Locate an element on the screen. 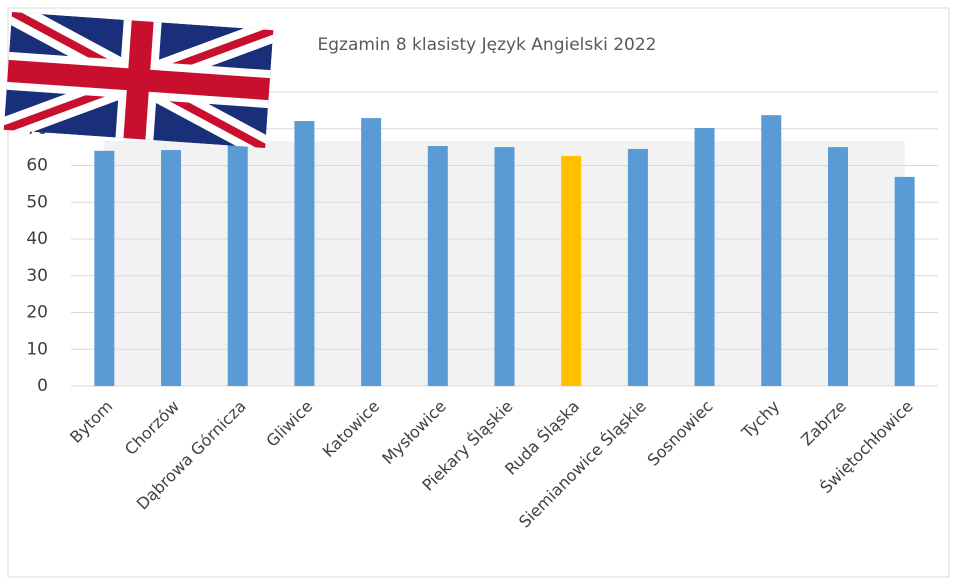  y-tick-label: 20 is located at coordinates (37, 313).